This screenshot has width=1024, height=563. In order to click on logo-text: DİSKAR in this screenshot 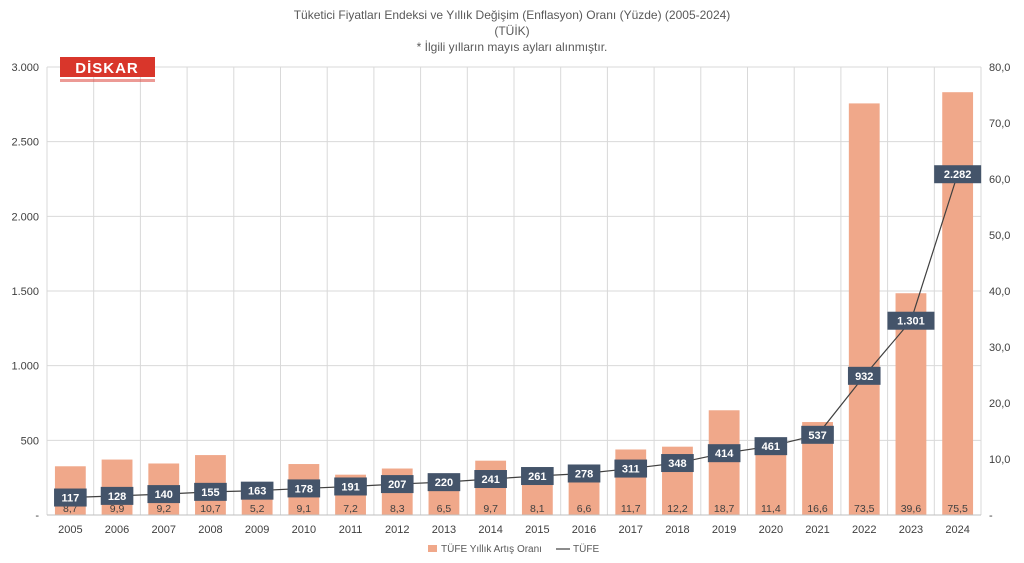, I will do `click(107, 68)`.